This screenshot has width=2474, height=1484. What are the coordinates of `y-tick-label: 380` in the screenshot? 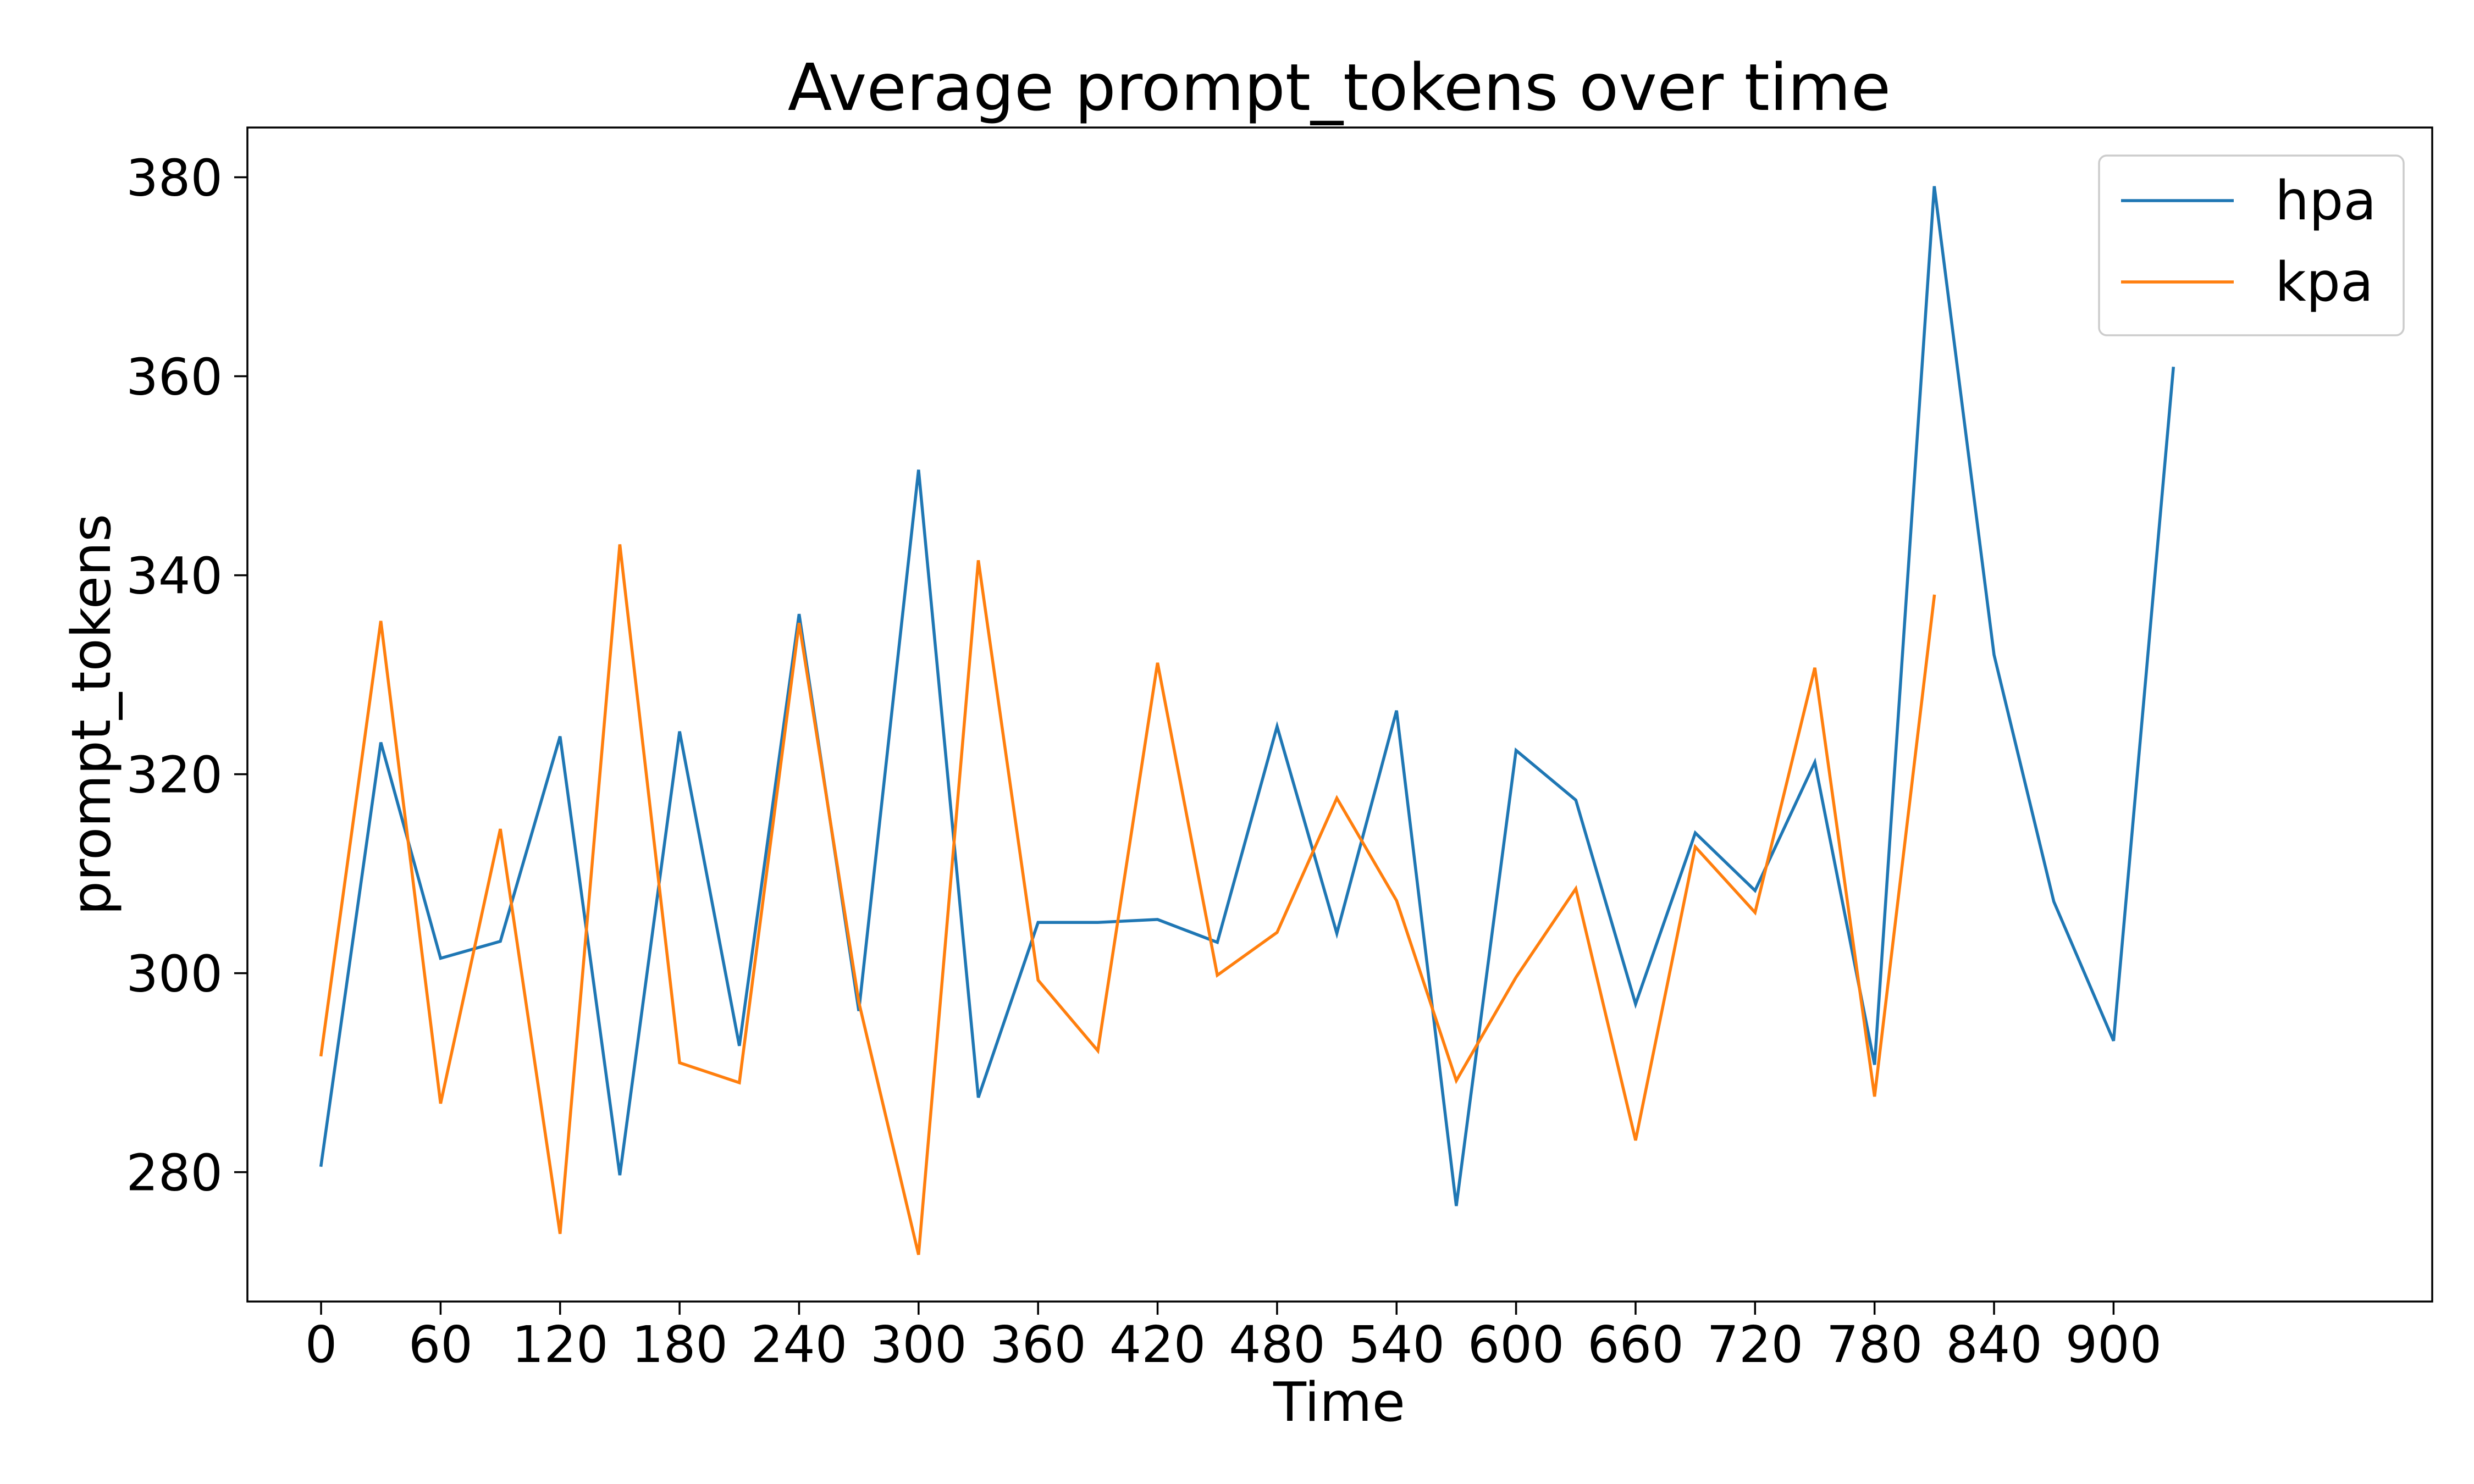 It's located at (175, 178).